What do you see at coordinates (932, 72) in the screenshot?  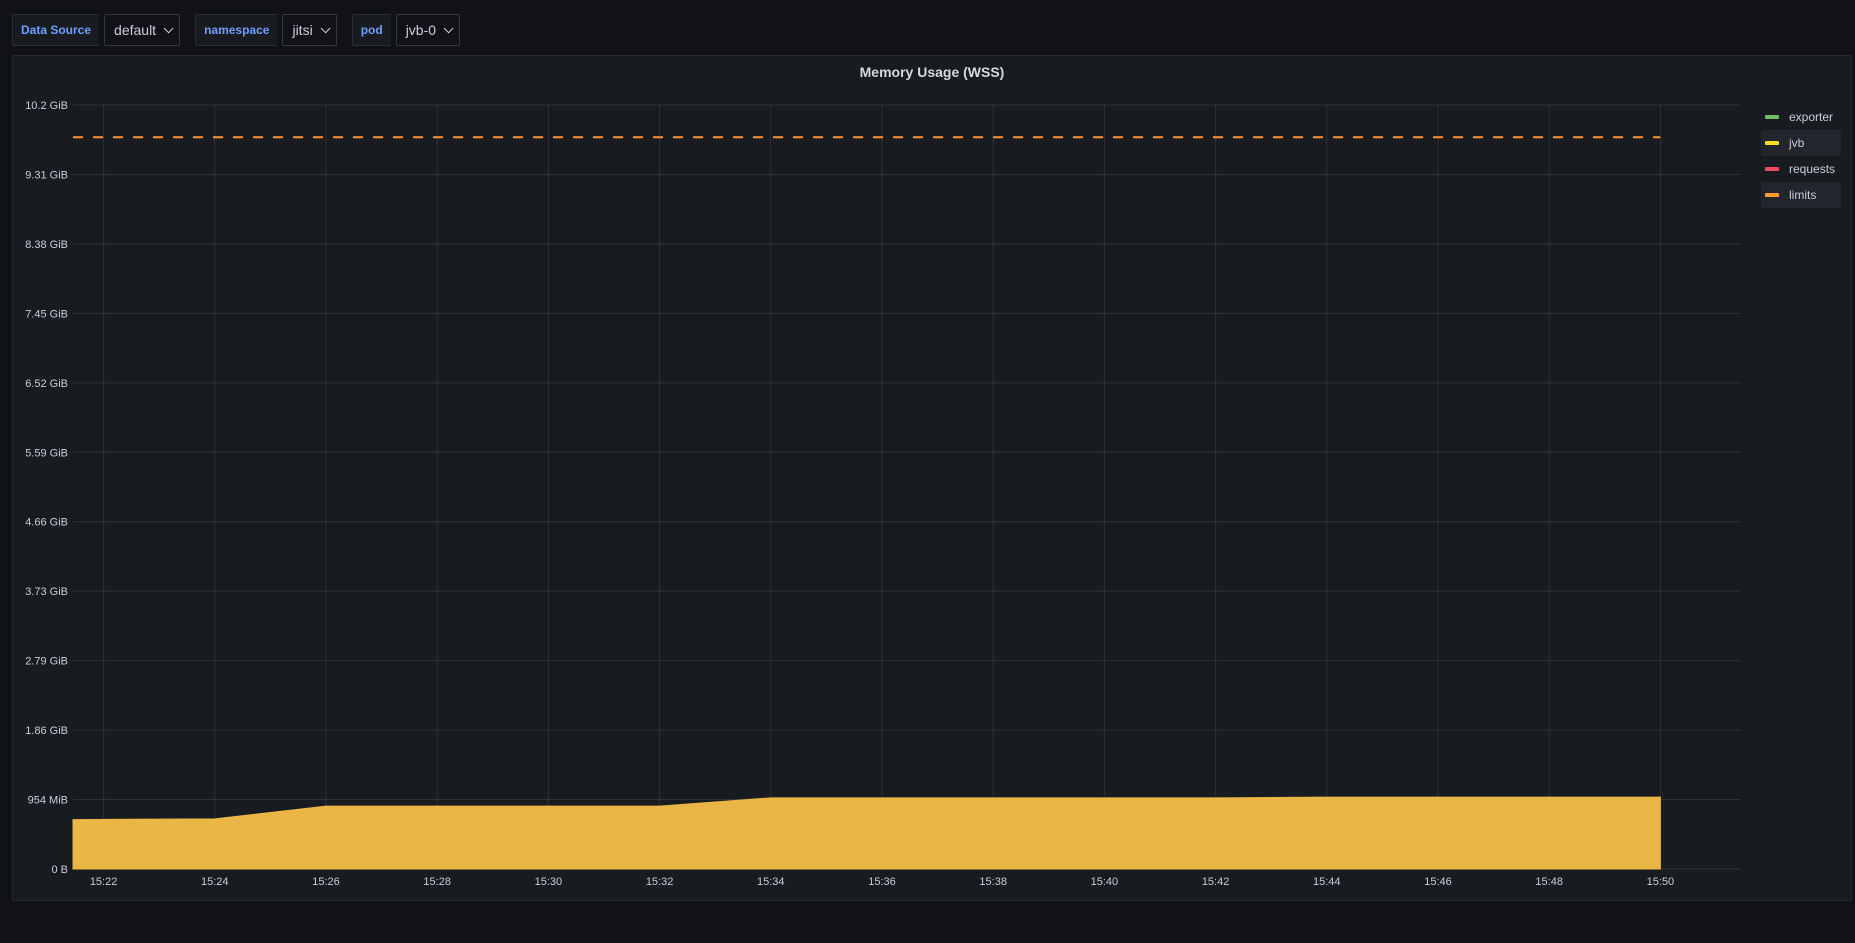 I see `panel-title: Memory Usage (WSS)` at bounding box center [932, 72].